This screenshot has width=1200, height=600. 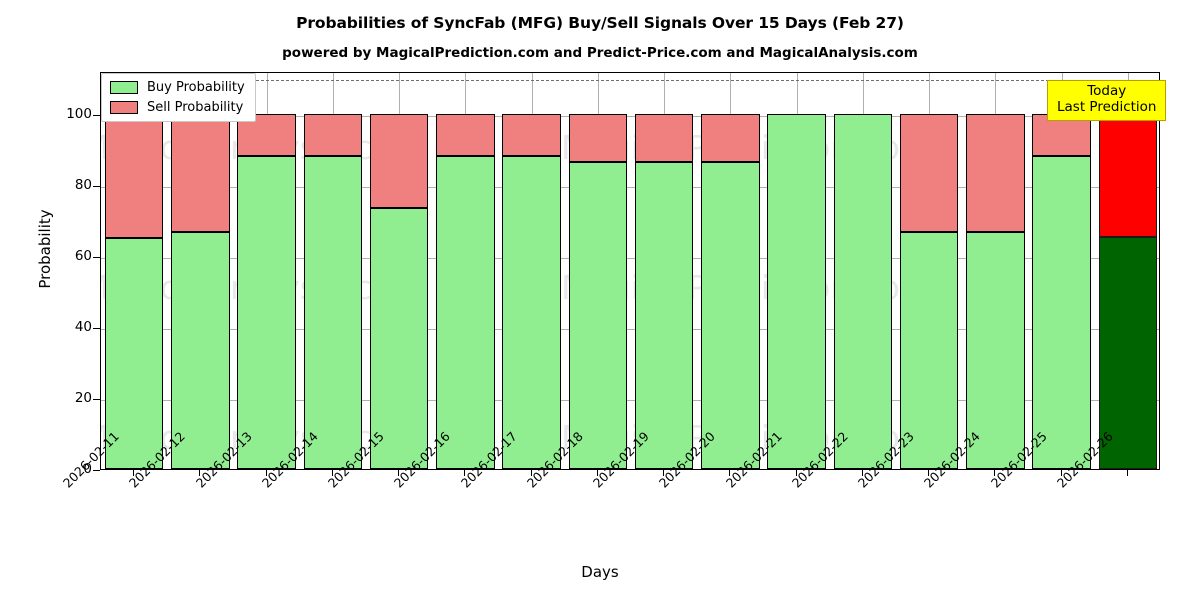 What do you see at coordinates (178, 97) in the screenshot?
I see `chart-legend: Buy Probability Sell Probability` at bounding box center [178, 97].